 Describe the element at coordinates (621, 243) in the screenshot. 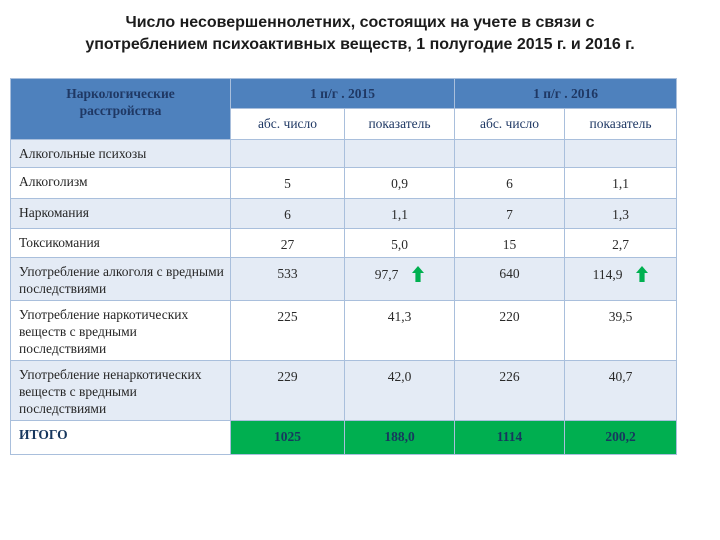

I see `value-cell: 2,7` at that location.